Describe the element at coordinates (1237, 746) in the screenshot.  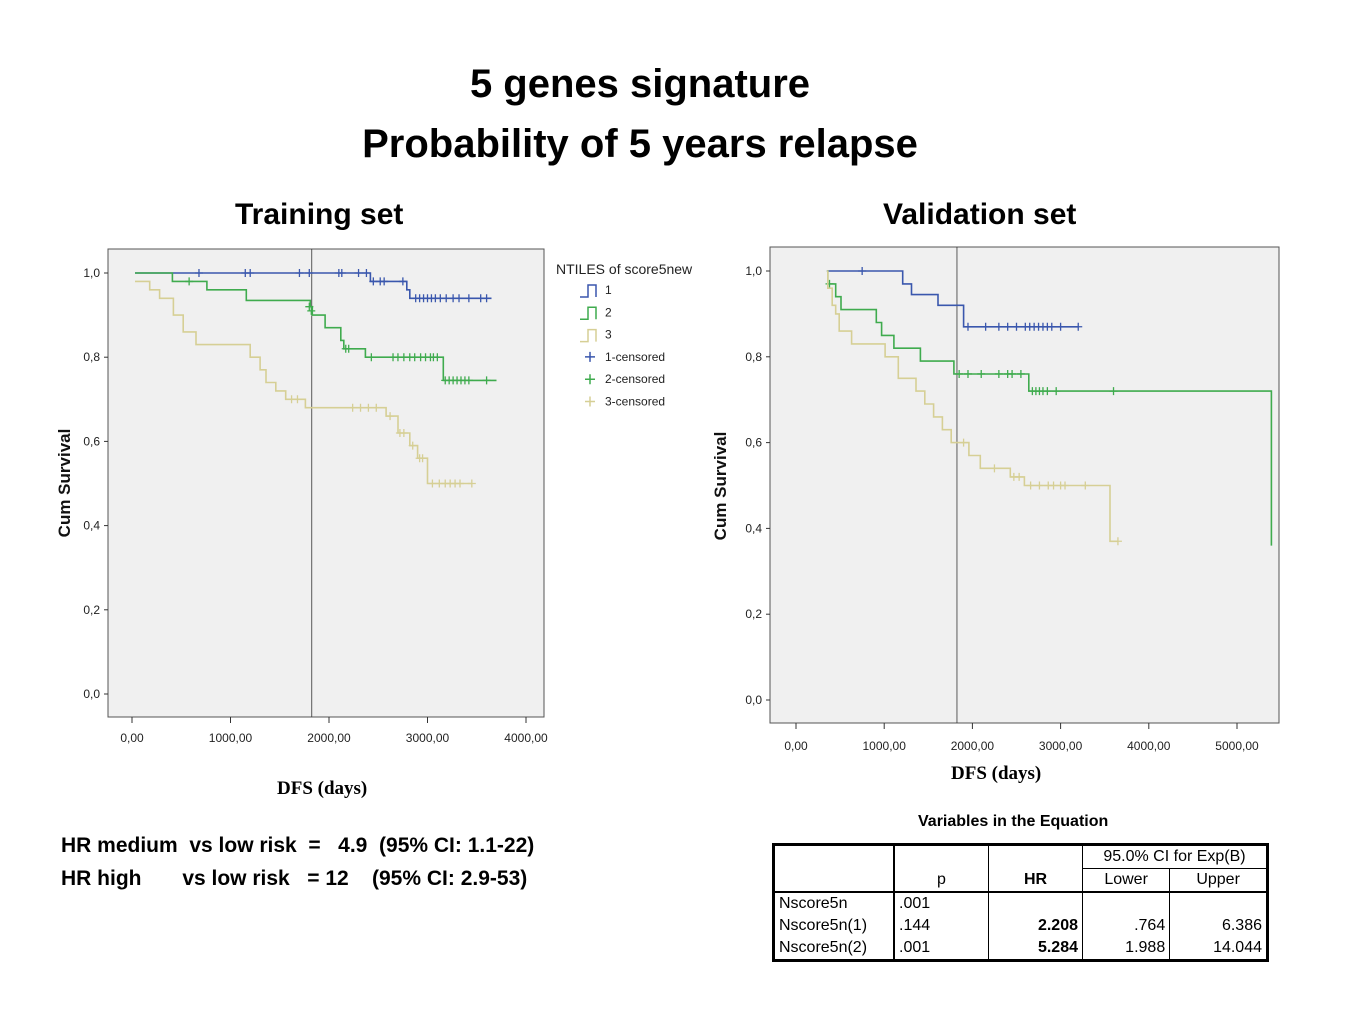
I see `validation-x-tick-label: 5000,00` at that location.